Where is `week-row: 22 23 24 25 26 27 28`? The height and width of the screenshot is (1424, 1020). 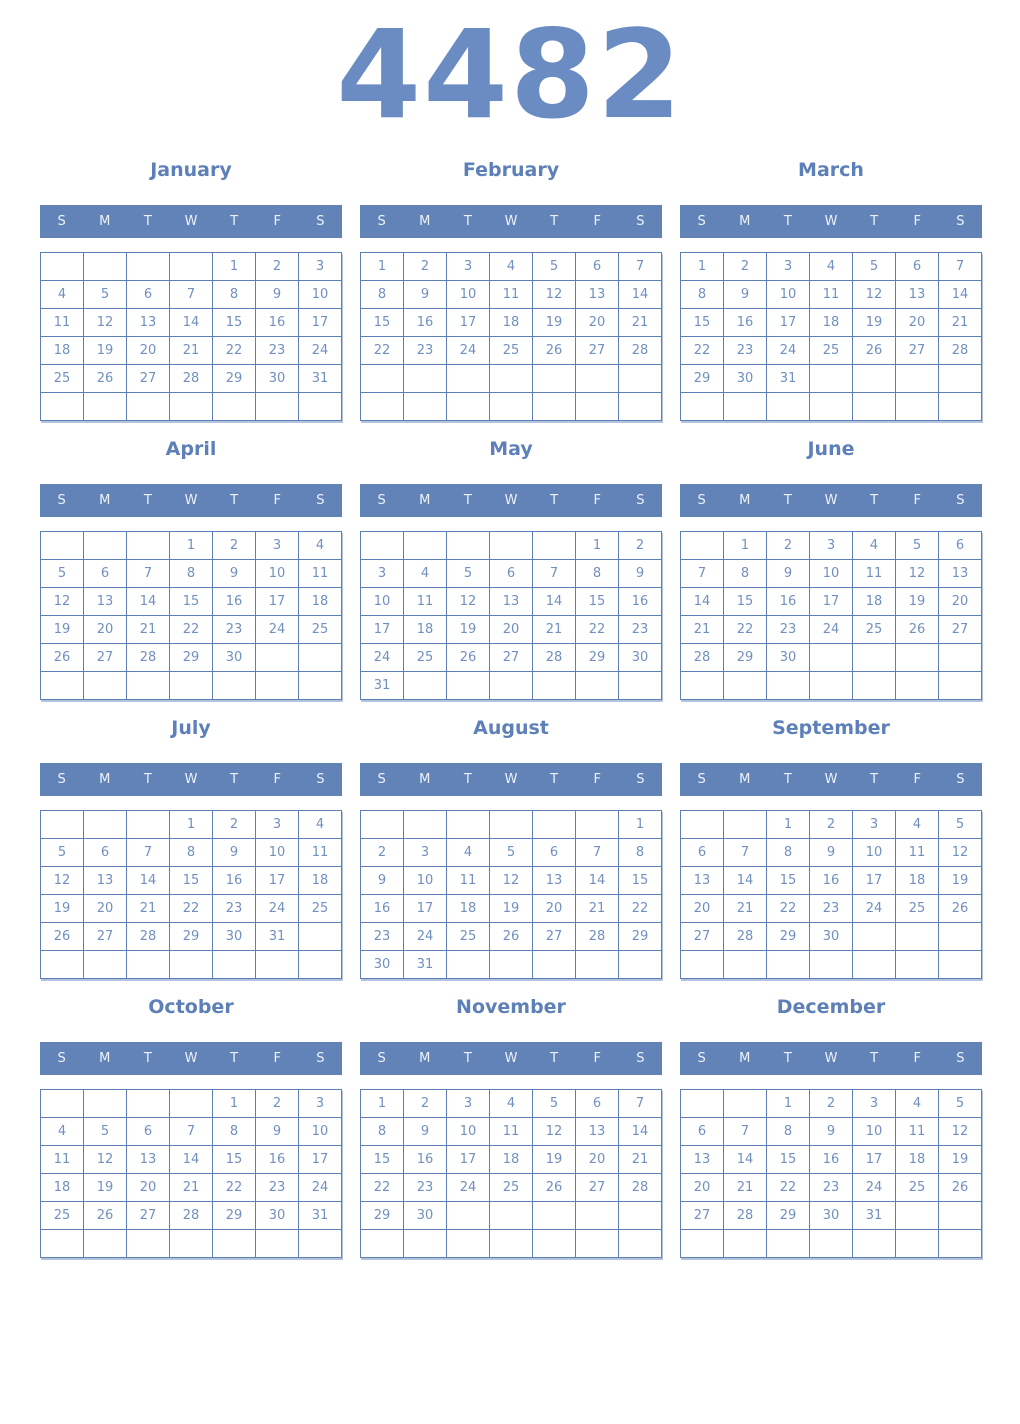
week-row: 22 23 24 25 26 27 28 is located at coordinates (511, 1187).